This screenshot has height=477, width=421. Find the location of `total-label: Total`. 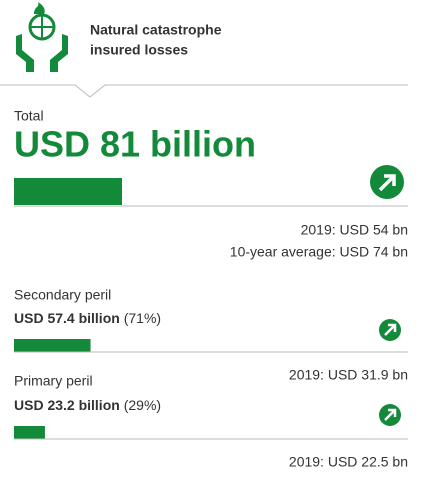

total-label: Total is located at coordinates (29, 116).